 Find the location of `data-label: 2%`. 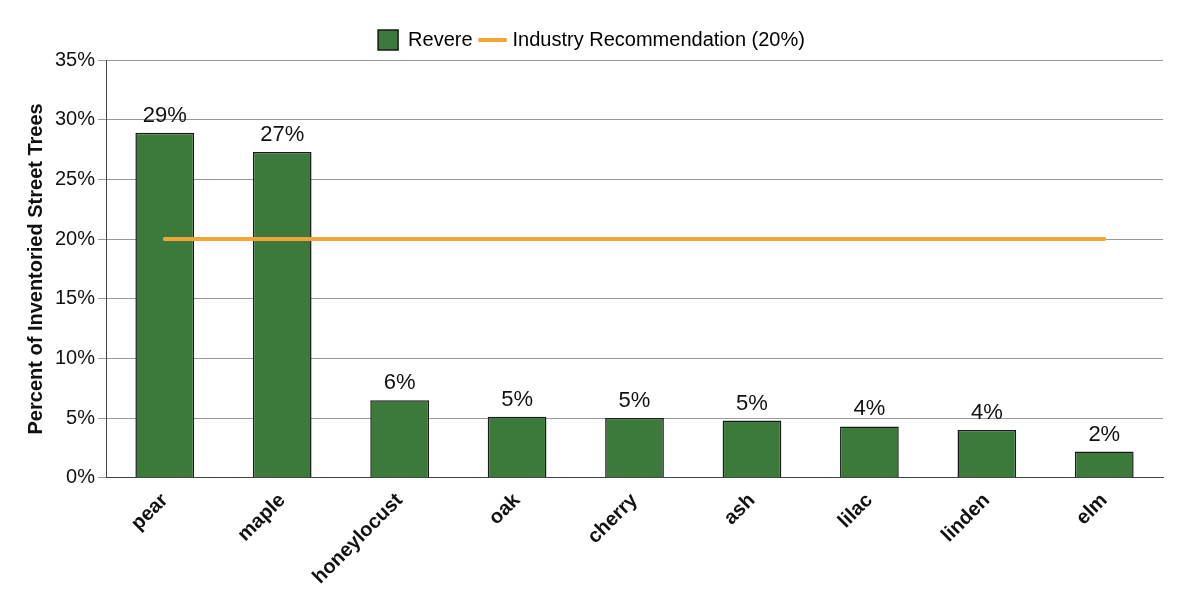

data-label: 2% is located at coordinates (1104, 433).